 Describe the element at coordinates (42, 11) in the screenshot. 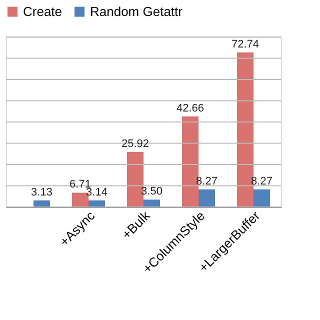

I see `legend-label: Create` at that location.